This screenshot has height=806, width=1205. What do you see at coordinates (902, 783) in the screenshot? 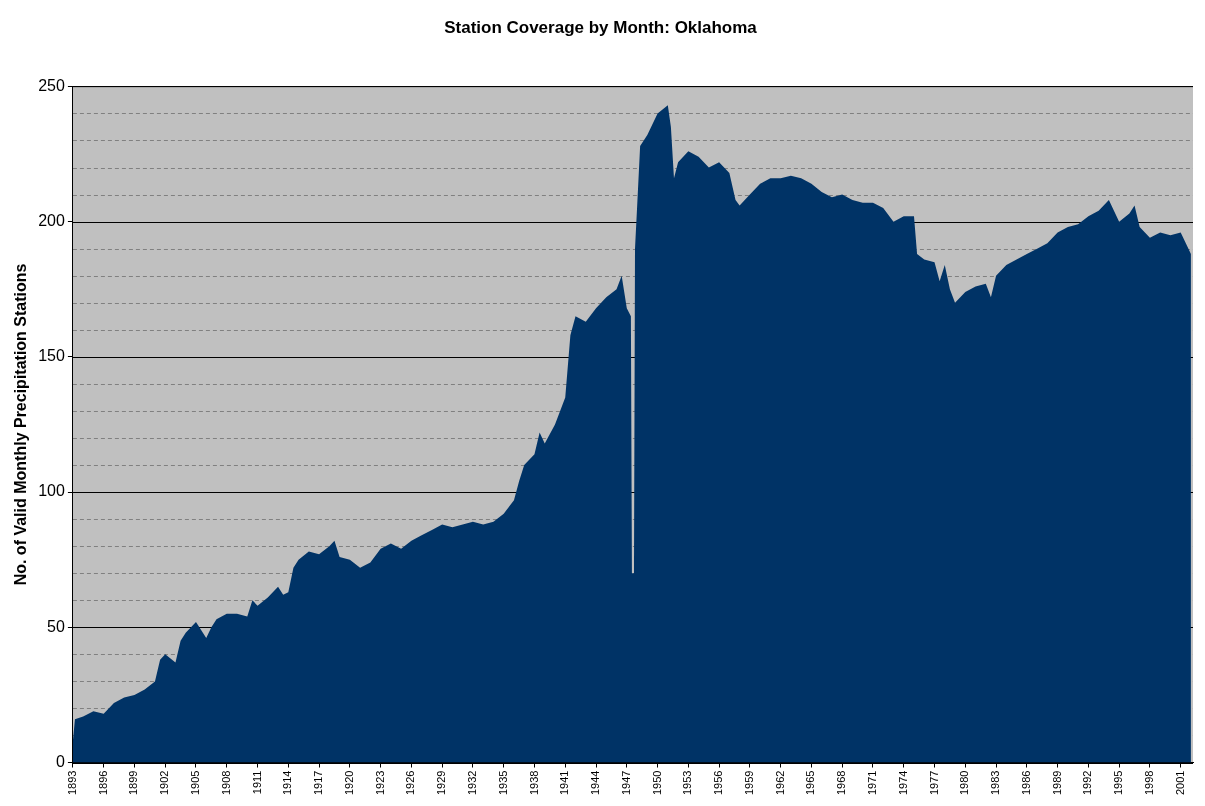
I see `x-tick-label: 1974` at bounding box center [902, 783].